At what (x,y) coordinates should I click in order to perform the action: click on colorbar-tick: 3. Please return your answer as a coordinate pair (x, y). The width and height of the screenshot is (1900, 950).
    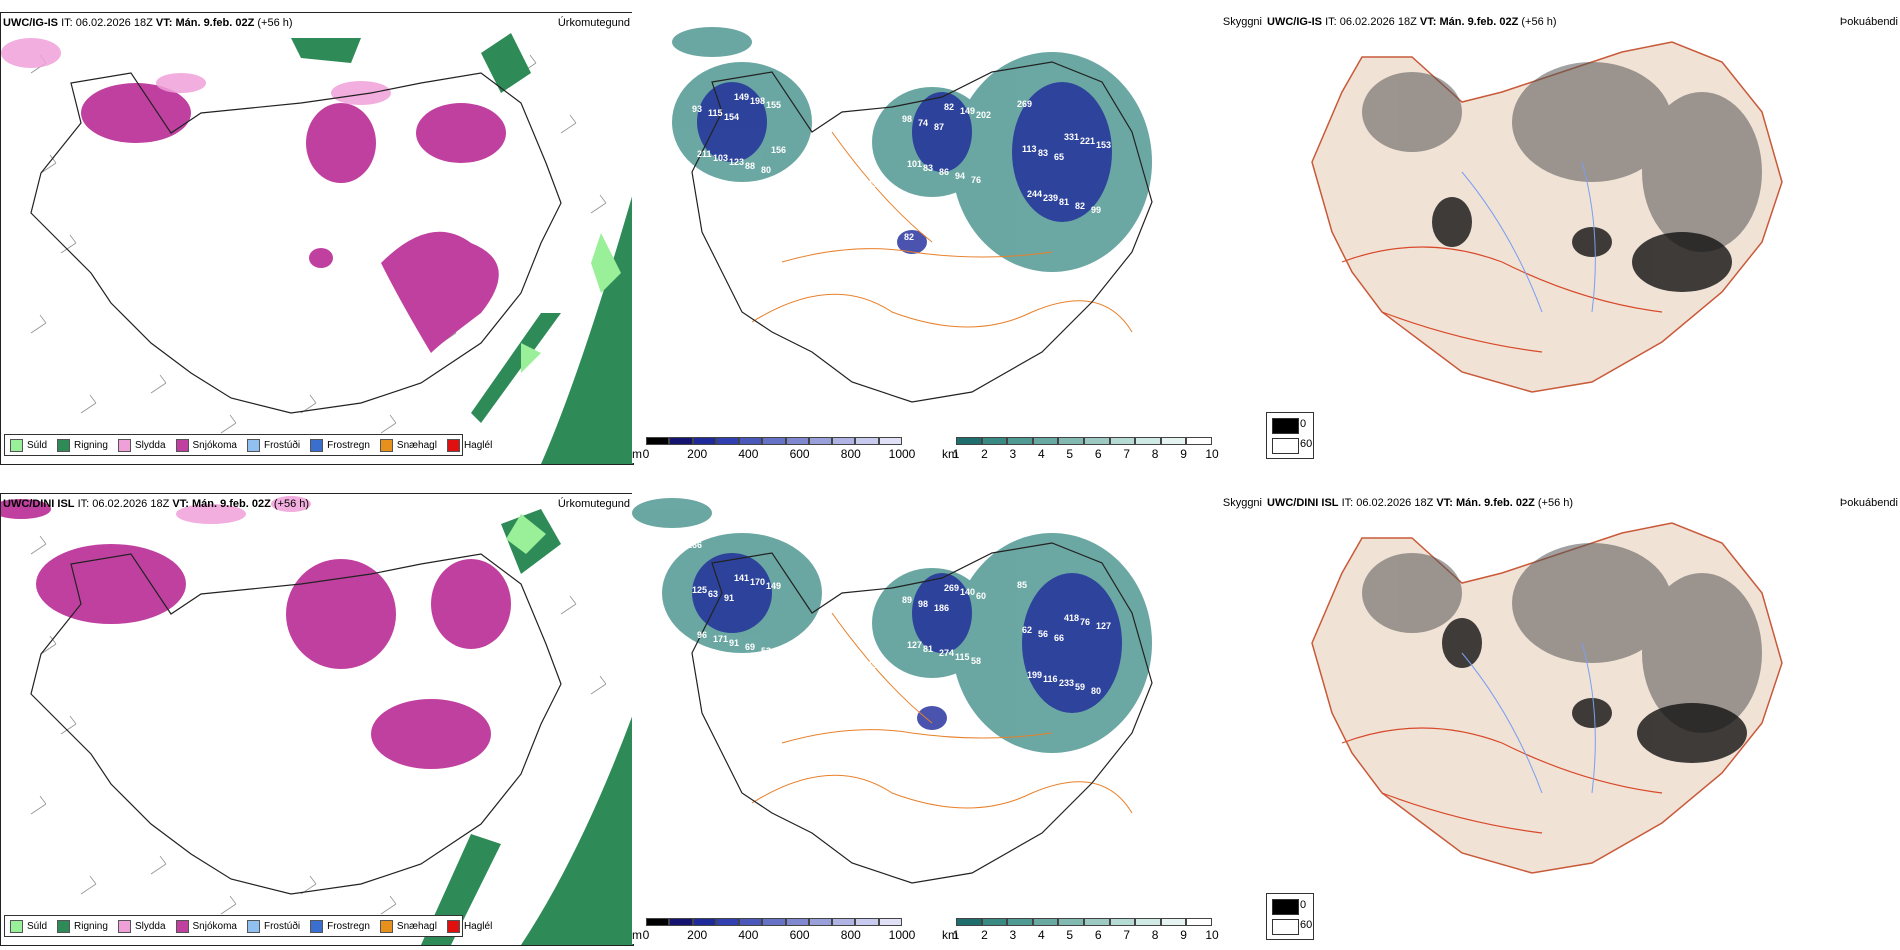
    Looking at the image, I should click on (1013, 935).